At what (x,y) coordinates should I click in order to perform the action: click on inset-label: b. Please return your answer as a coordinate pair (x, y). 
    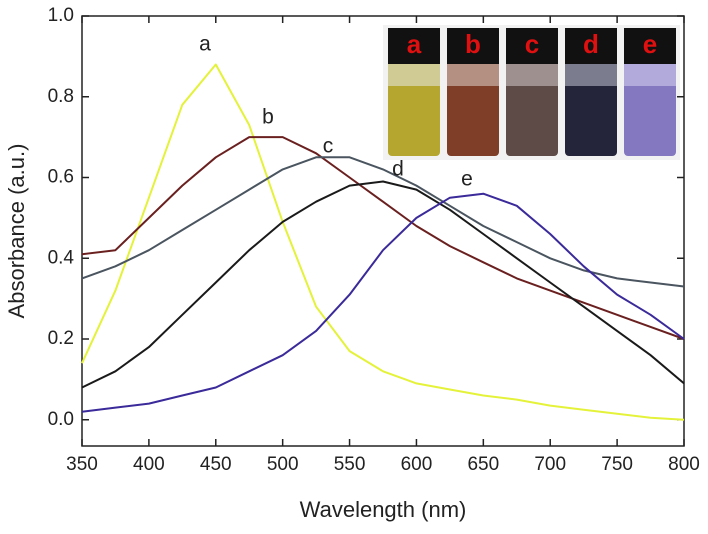
    Looking at the image, I should click on (473, 44).